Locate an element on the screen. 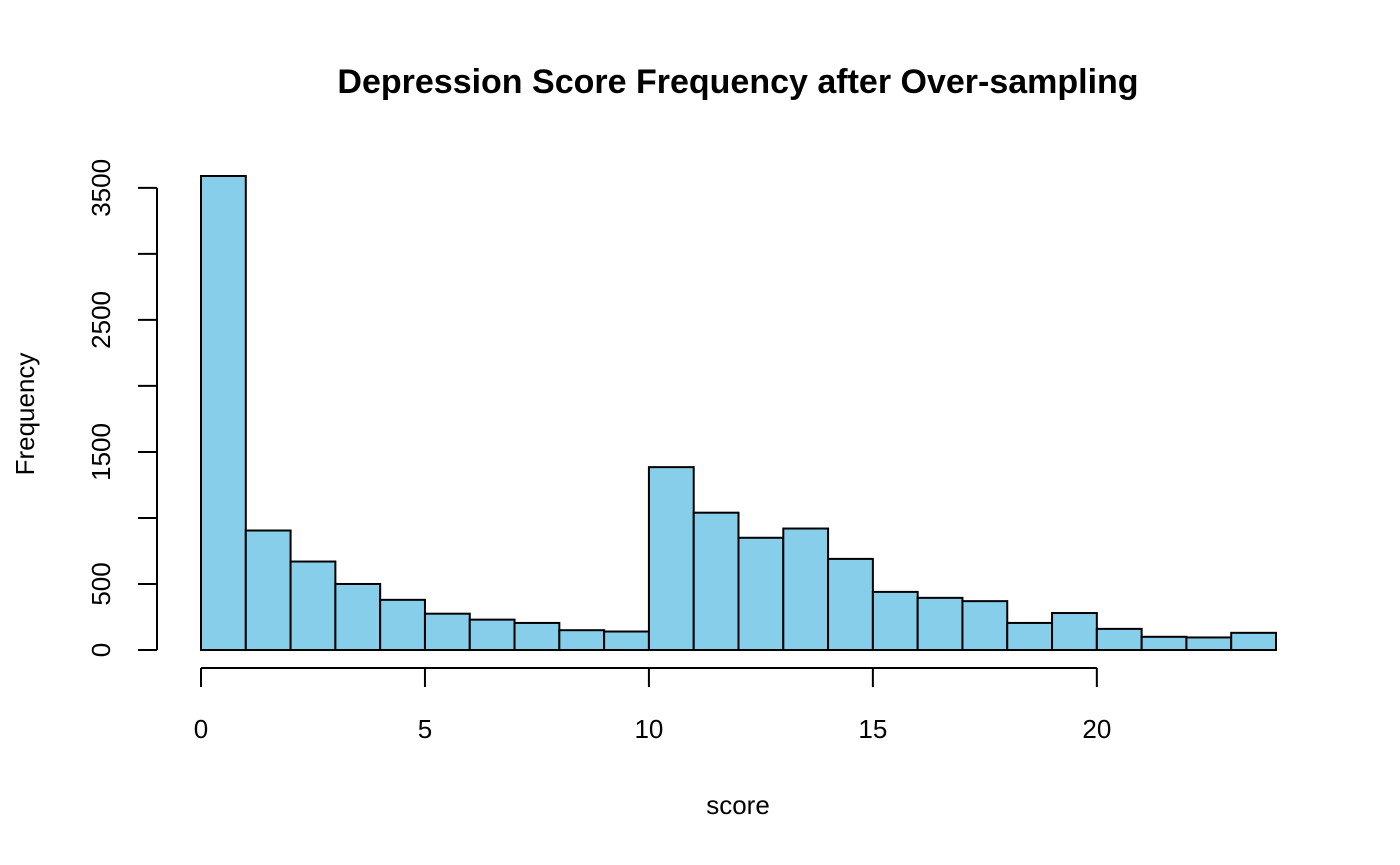 Image resolution: width=1400 pixels, height=865 pixels. y-tick-label-3500: 3500 is located at coordinates (101, 188).